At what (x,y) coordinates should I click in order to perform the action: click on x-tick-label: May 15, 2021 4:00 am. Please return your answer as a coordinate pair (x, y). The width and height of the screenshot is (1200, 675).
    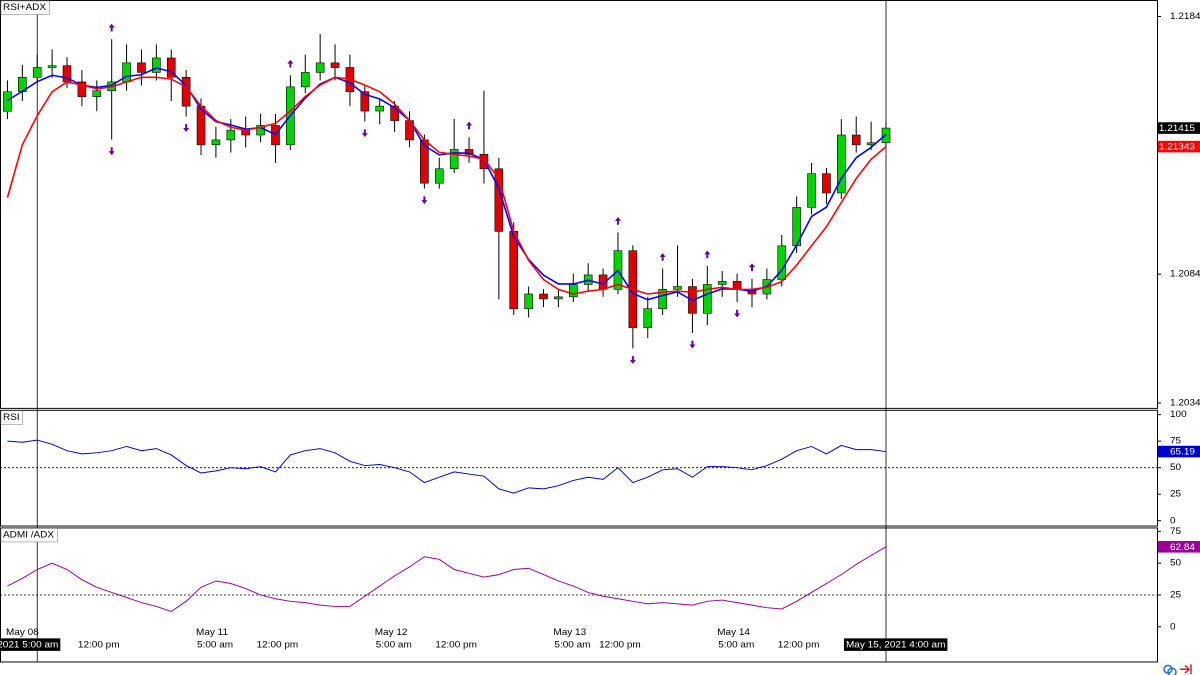
    Looking at the image, I should click on (895, 645).